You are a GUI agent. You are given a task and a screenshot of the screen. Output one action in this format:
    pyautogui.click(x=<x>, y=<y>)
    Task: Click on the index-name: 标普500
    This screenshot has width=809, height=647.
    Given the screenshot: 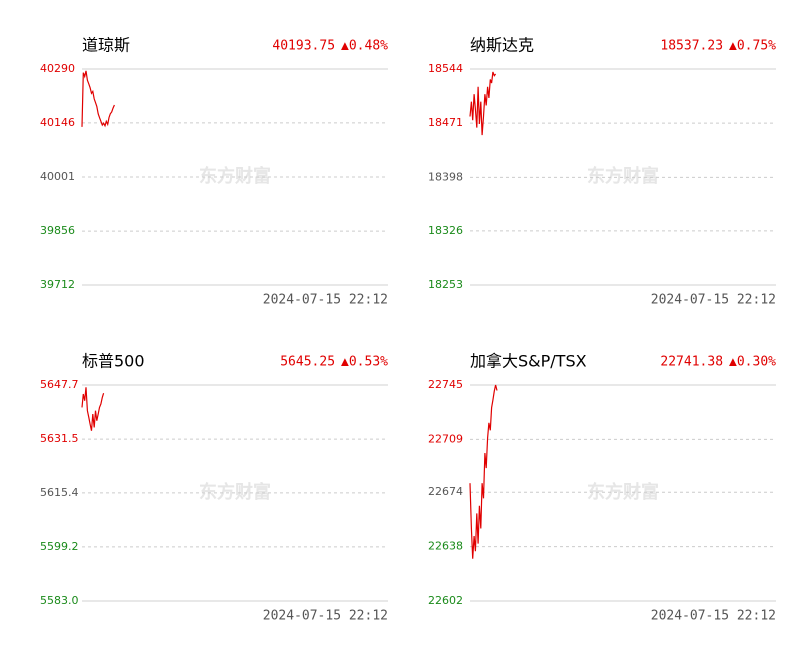 What is the action you would take?
    pyautogui.click(x=113, y=361)
    